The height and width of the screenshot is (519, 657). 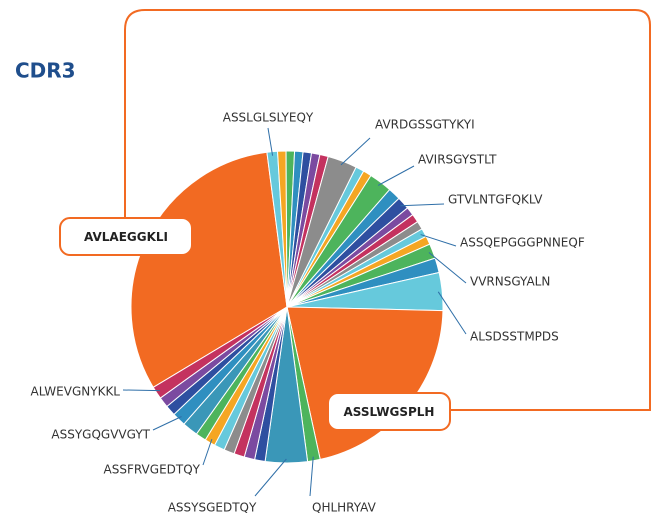 I want to click on slice-label: ALSDSSTMPDS, so click(x=514, y=337).